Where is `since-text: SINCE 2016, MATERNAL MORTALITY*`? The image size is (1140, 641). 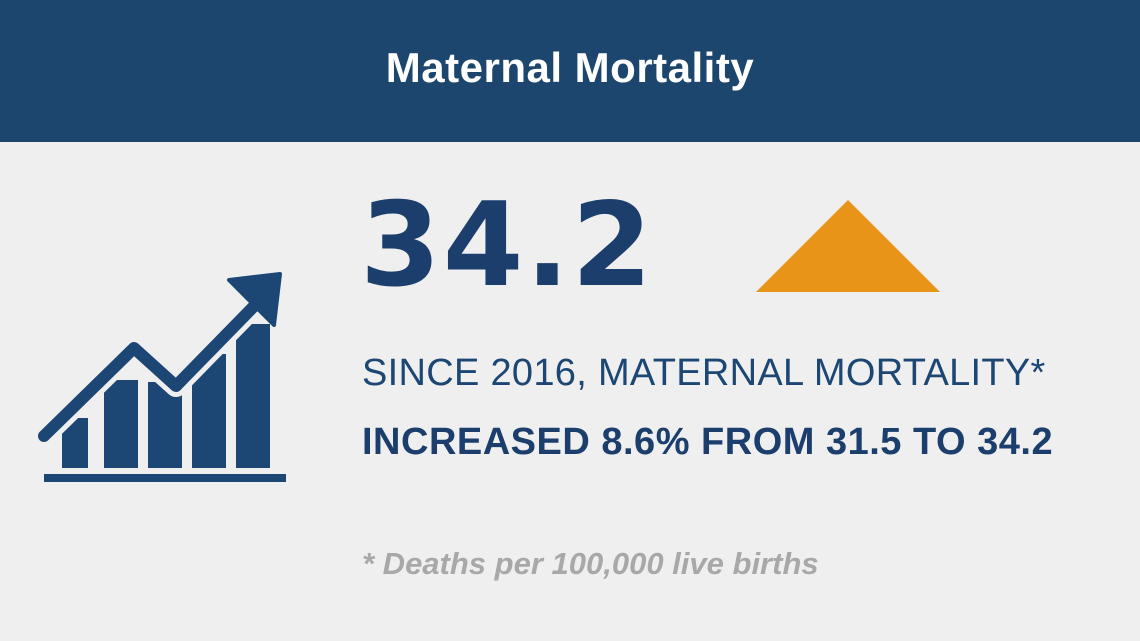
since-text: SINCE 2016, MATERNAL MORTALITY* is located at coordinates (704, 373).